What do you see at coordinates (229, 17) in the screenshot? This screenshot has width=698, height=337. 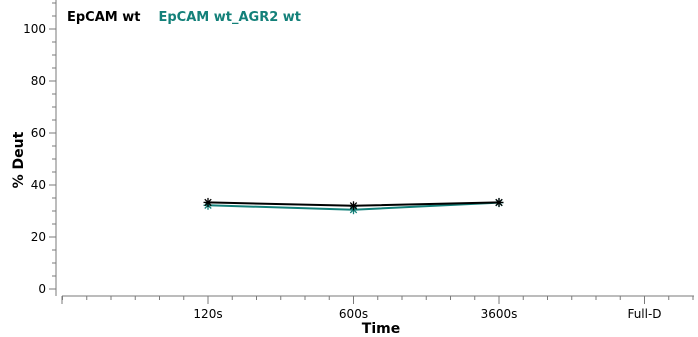 I see `legend-entry: EpCAM wt_AGR2 wt` at bounding box center [229, 17].